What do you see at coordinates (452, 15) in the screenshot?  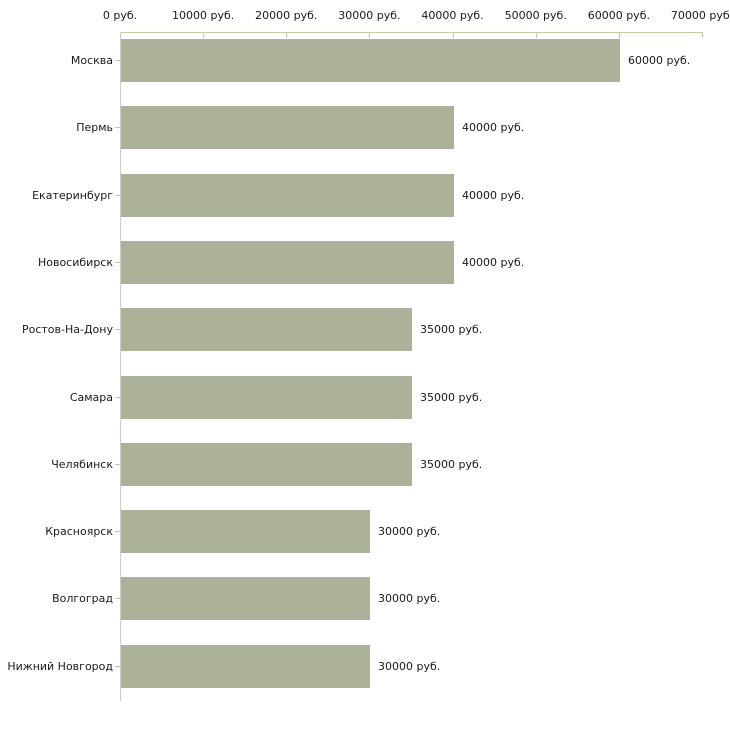 I see `x-tick-label: 40000 руб.` at bounding box center [452, 15].